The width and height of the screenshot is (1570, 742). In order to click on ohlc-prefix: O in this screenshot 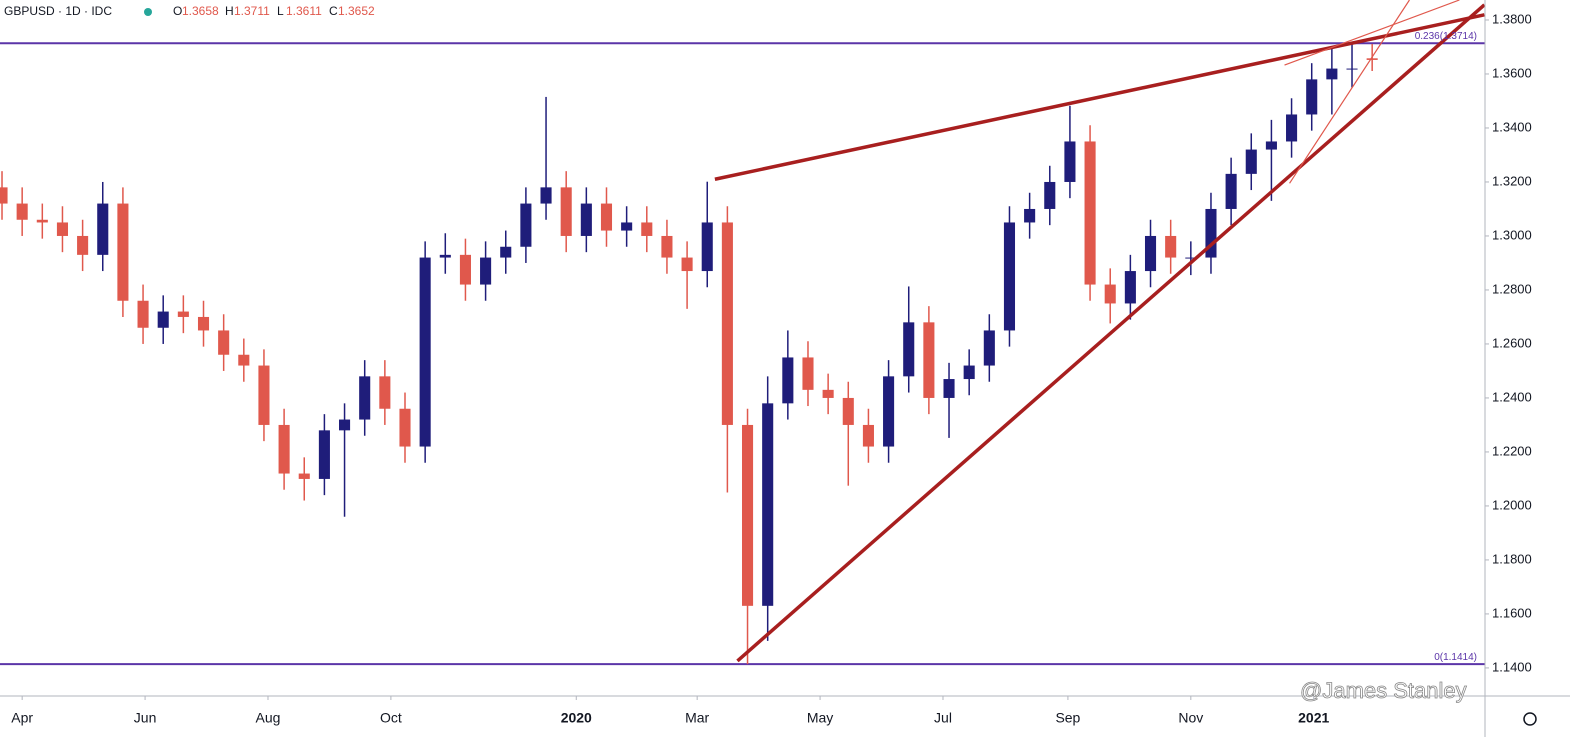, I will do `click(177, 11)`.